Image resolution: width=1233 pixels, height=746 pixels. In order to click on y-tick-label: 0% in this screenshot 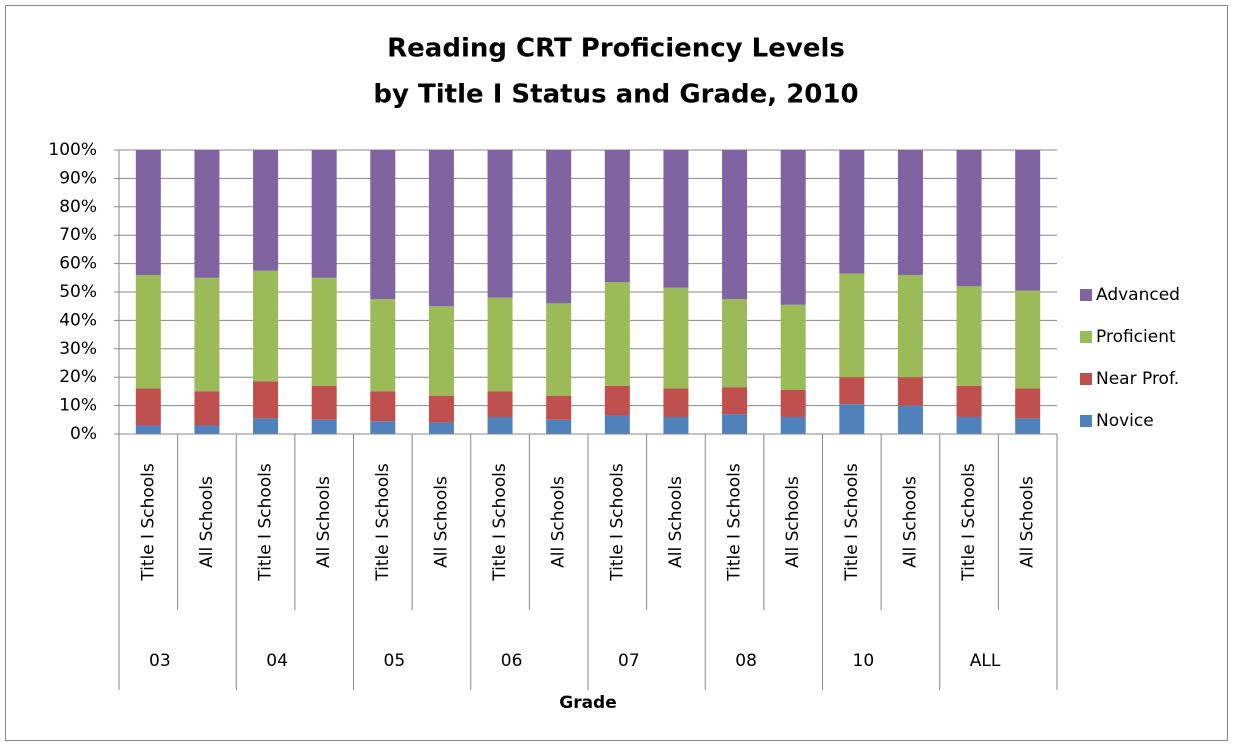, I will do `click(83, 434)`.